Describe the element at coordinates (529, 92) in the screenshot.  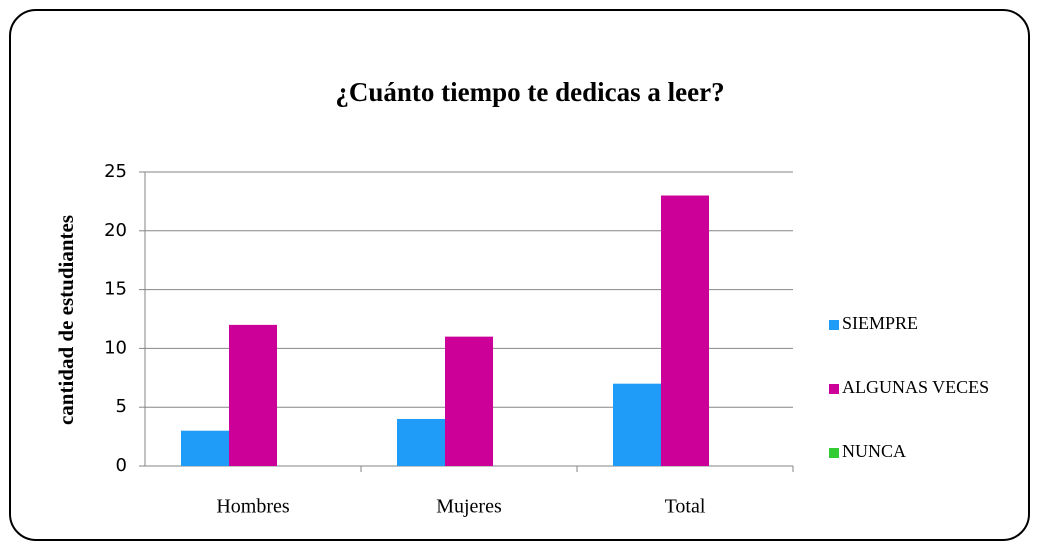
I see `chart-title: ¿Cuánto tiempo te dedicas a leer?` at that location.